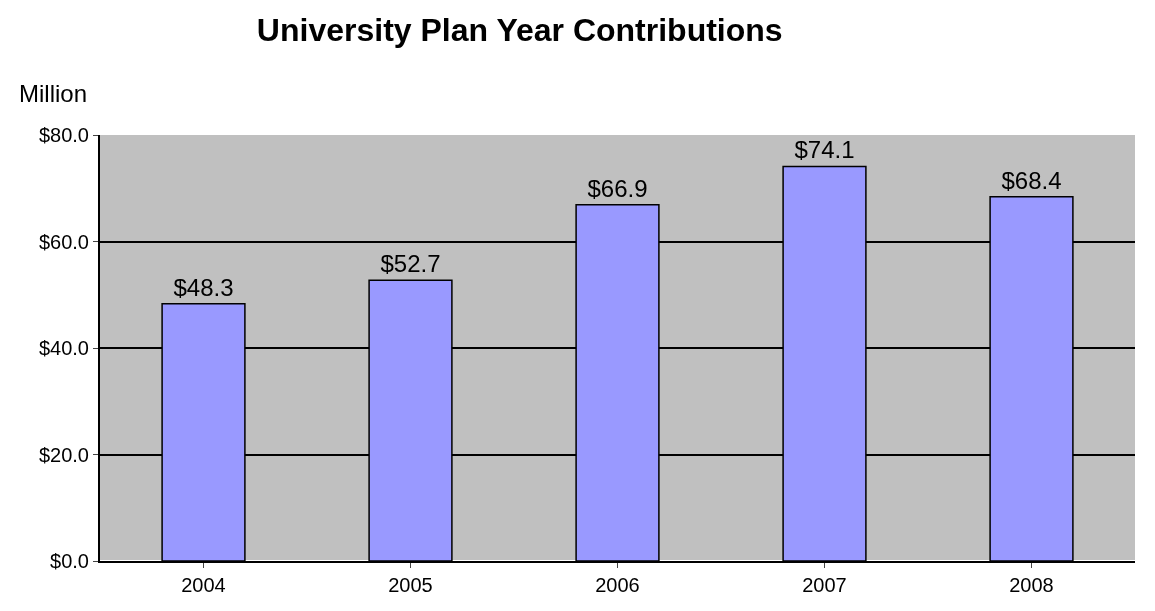 The width and height of the screenshot is (1155, 611). I want to click on y-tick-label: $20.0, so click(63, 454).